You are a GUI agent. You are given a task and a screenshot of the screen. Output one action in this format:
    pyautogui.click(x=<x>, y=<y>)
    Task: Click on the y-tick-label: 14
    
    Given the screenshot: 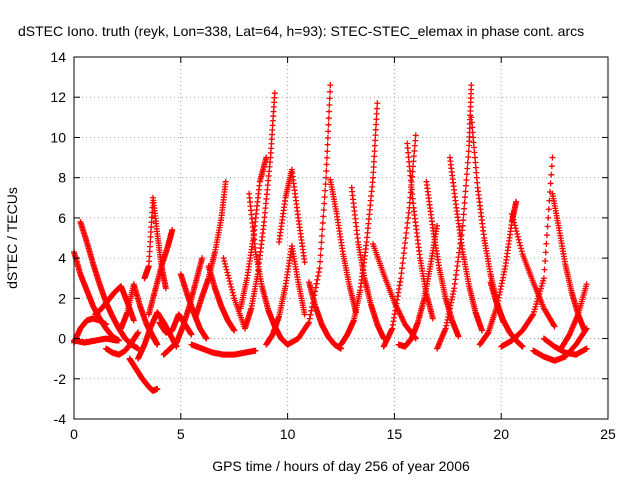 What is the action you would take?
    pyautogui.click(x=58, y=57)
    